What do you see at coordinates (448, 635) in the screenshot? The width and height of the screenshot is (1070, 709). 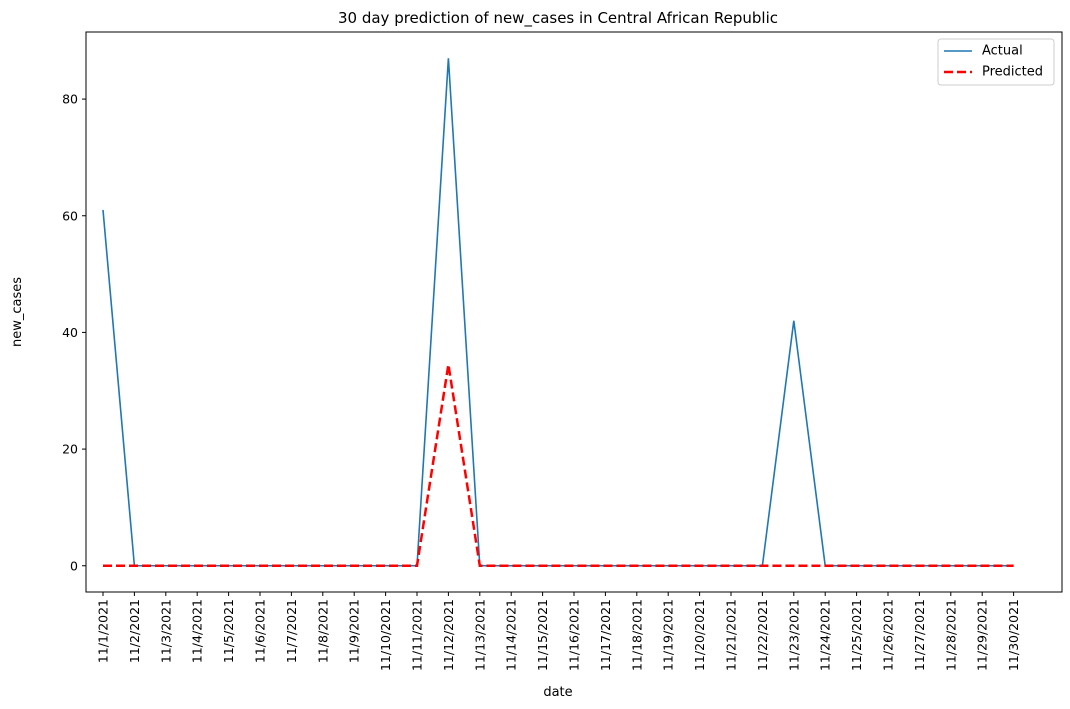 I see `x-tick-label: 11/12/2021` at bounding box center [448, 635].